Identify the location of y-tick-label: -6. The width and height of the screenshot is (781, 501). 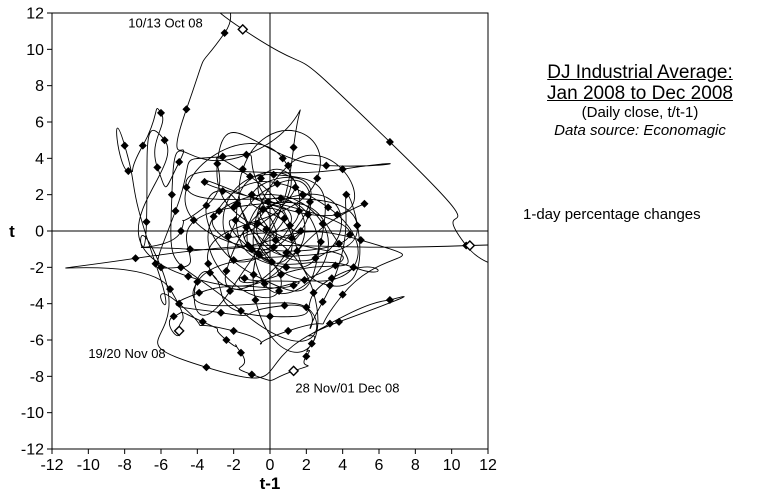
(37, 341).